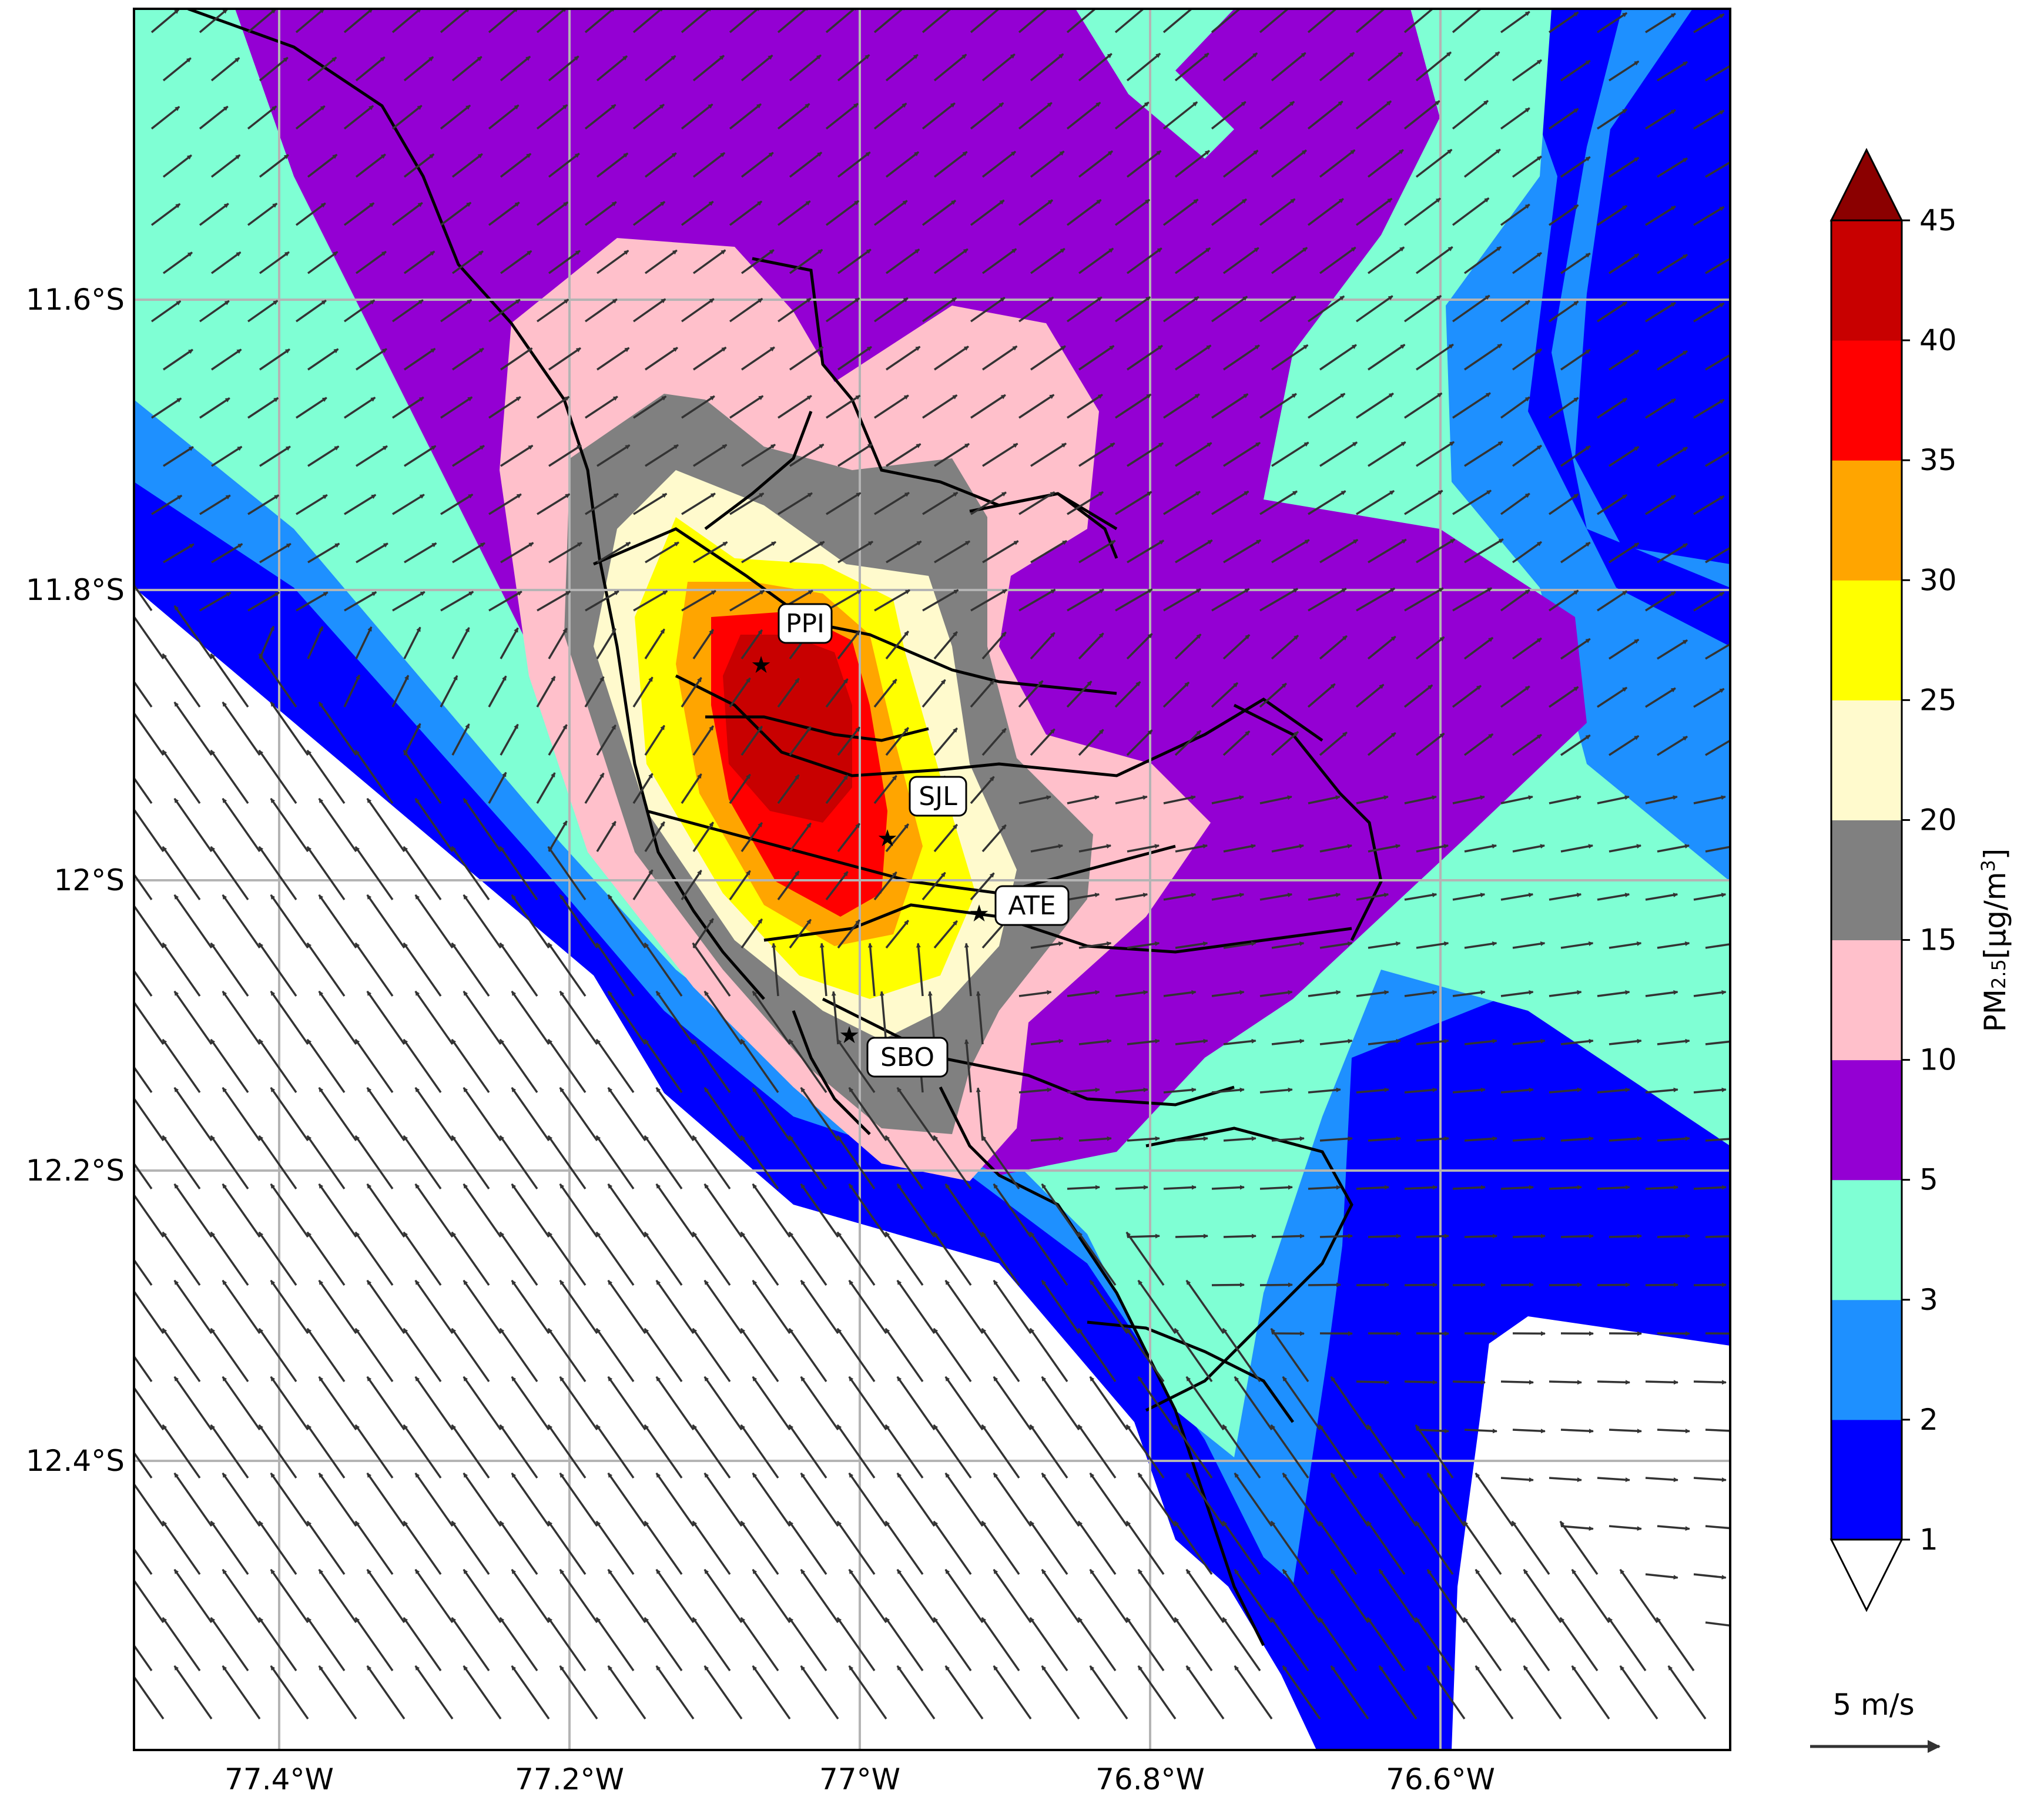  Describe the element at coordinates (1928, 1180) in the screenshot. I see `colorbar-level-label: 5` at that location.